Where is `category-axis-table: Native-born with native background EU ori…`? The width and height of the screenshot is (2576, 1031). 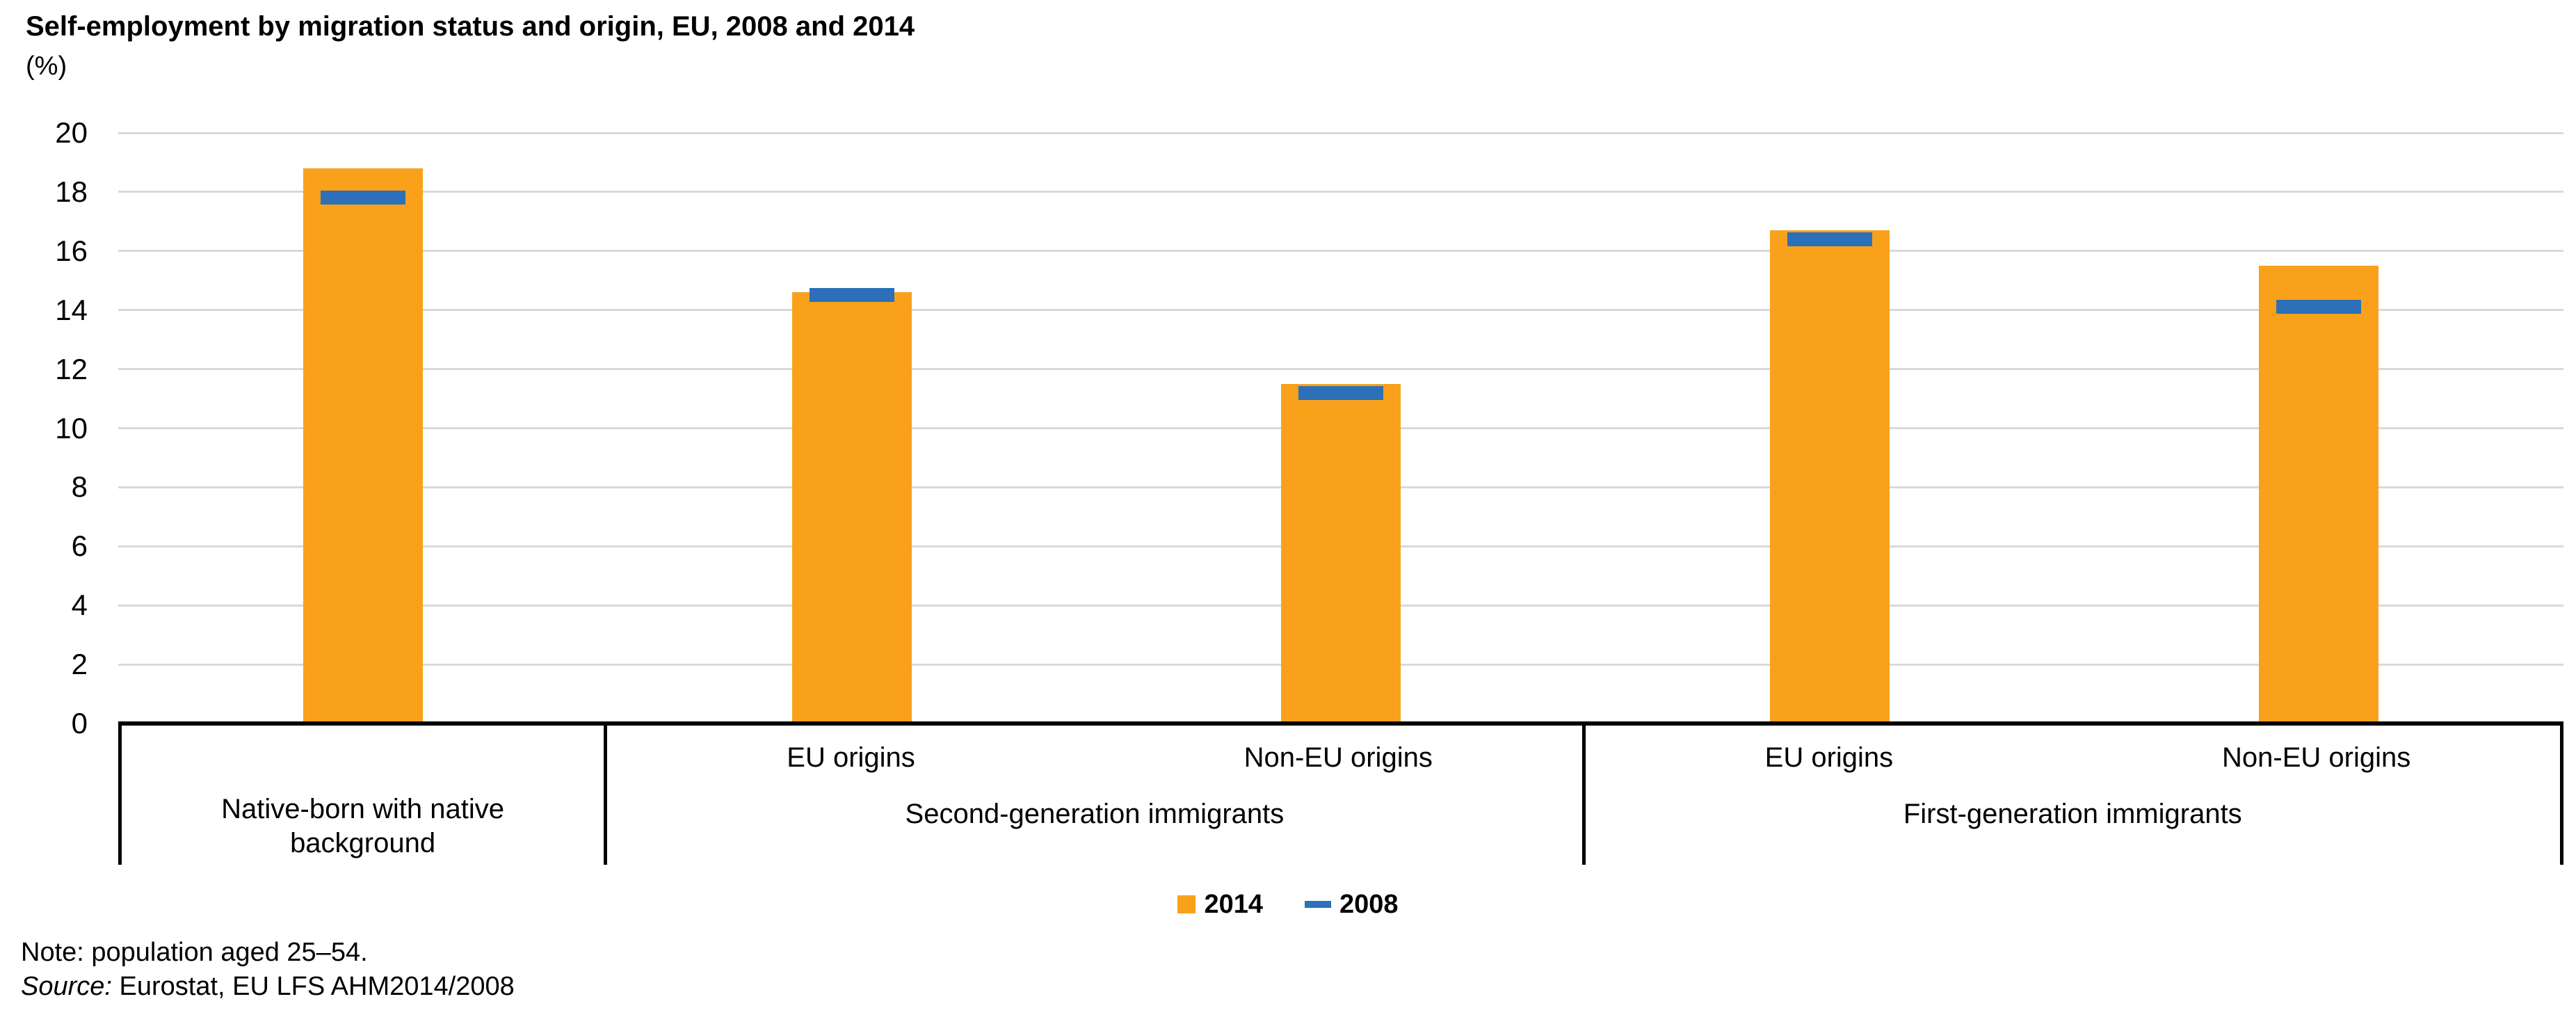
category-axis-table: Native-born with native background EU ori… is located at coordinates (1340, 793).